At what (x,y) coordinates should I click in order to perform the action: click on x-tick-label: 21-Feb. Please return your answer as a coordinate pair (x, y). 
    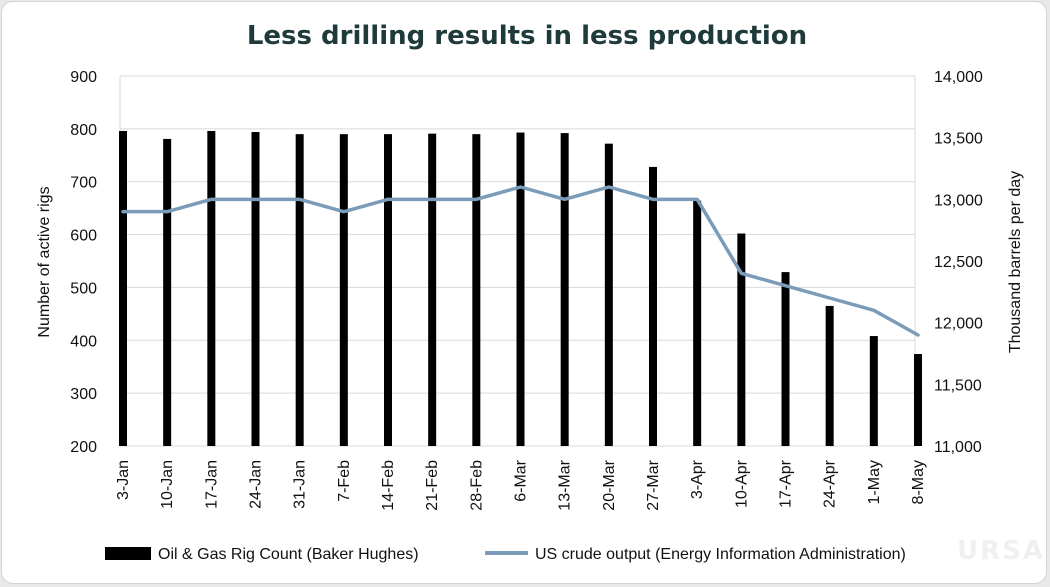
    Looking at the image, I should click on (432, 485).